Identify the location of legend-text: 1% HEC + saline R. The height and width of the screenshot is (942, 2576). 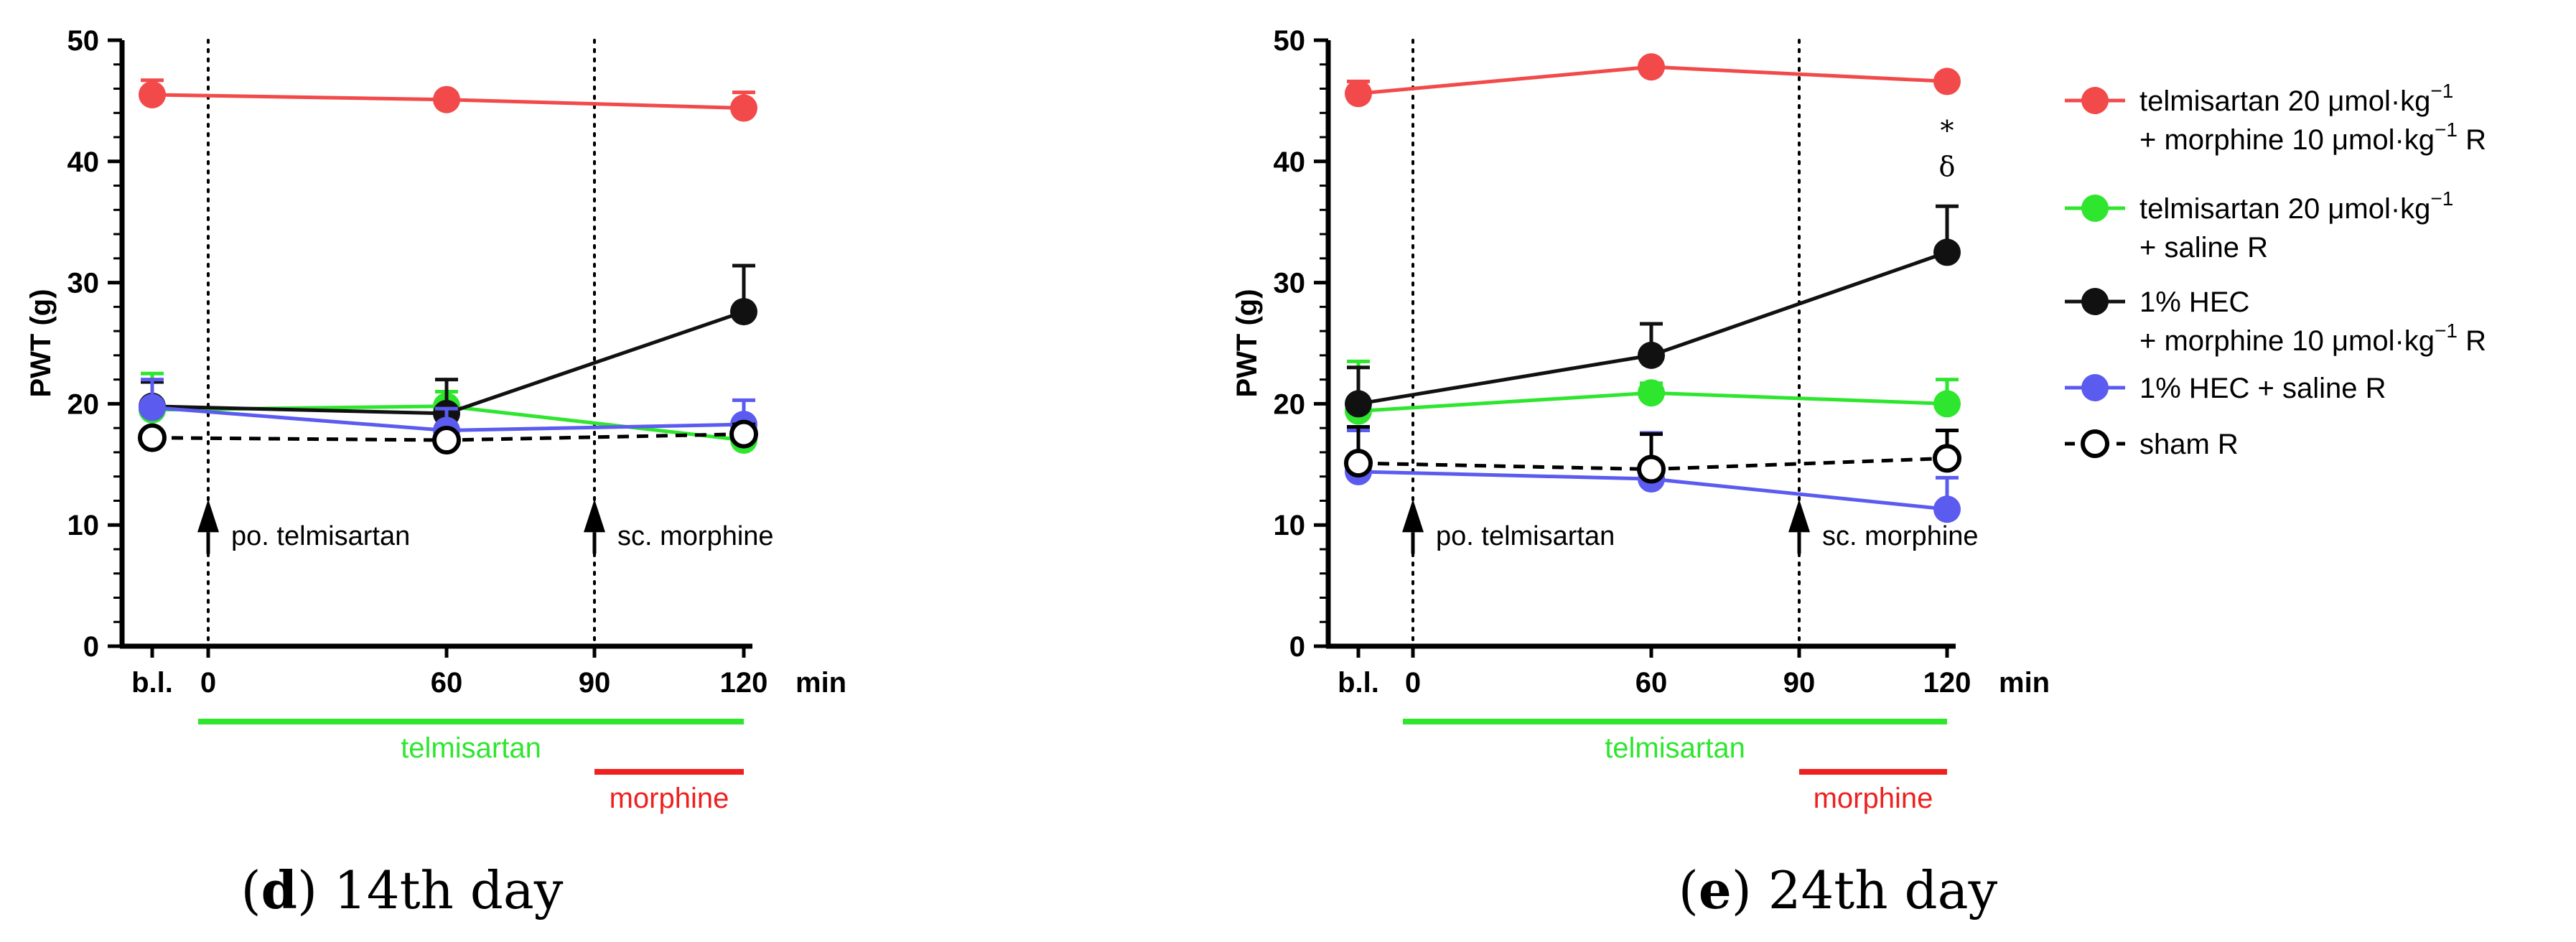
(2262, 388).